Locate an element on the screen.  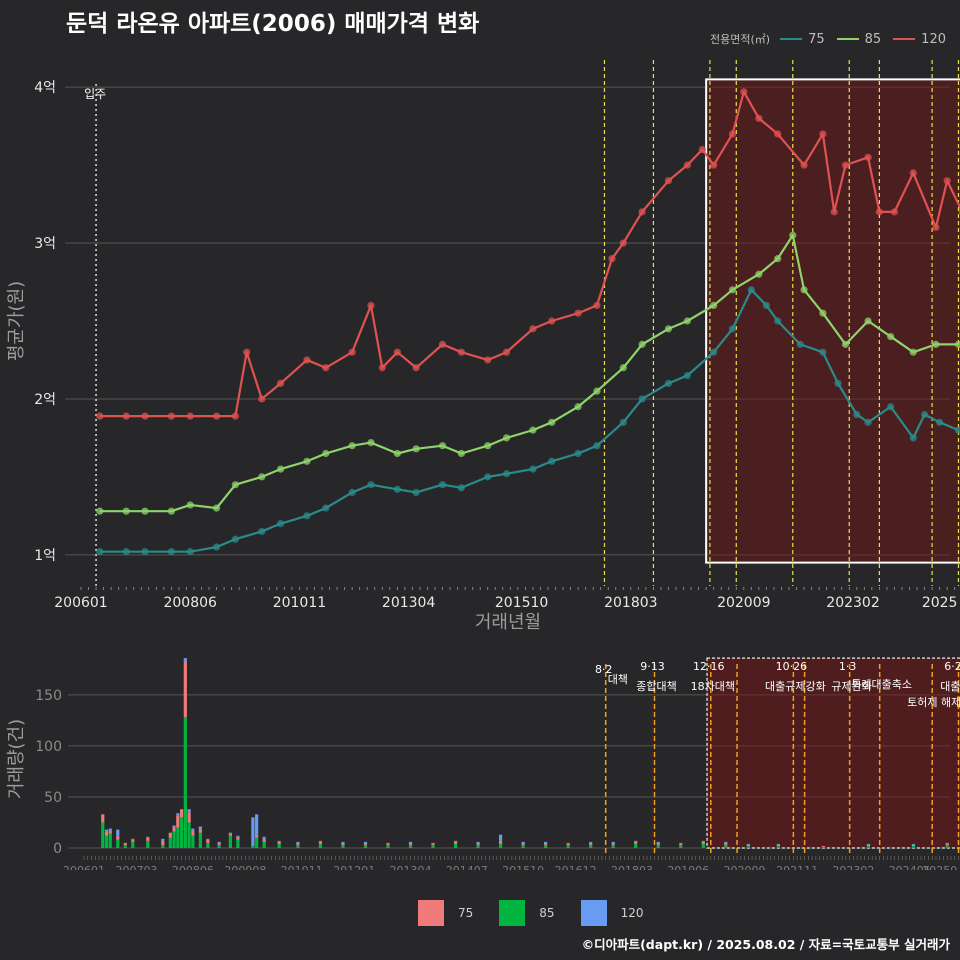
x-tick-label: 201510 is located at coordinates (521, 603).